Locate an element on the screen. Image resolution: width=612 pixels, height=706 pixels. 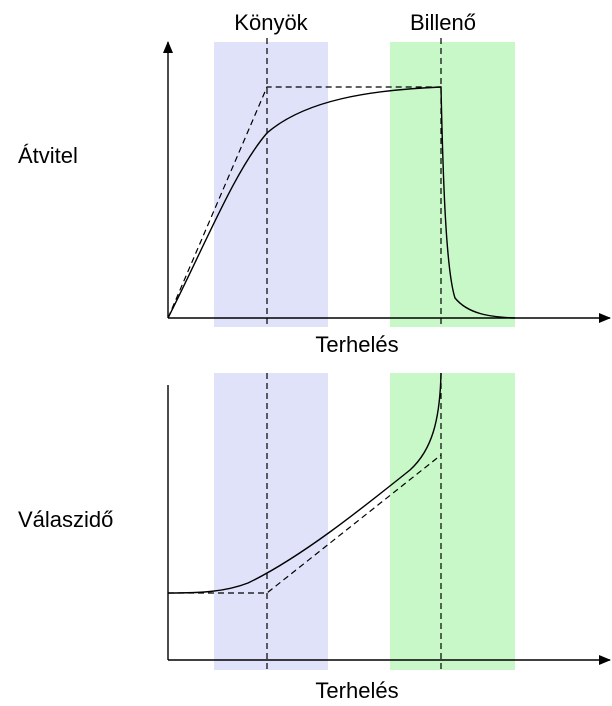
cliff-band-bottom is located at coordinates (452, 521).